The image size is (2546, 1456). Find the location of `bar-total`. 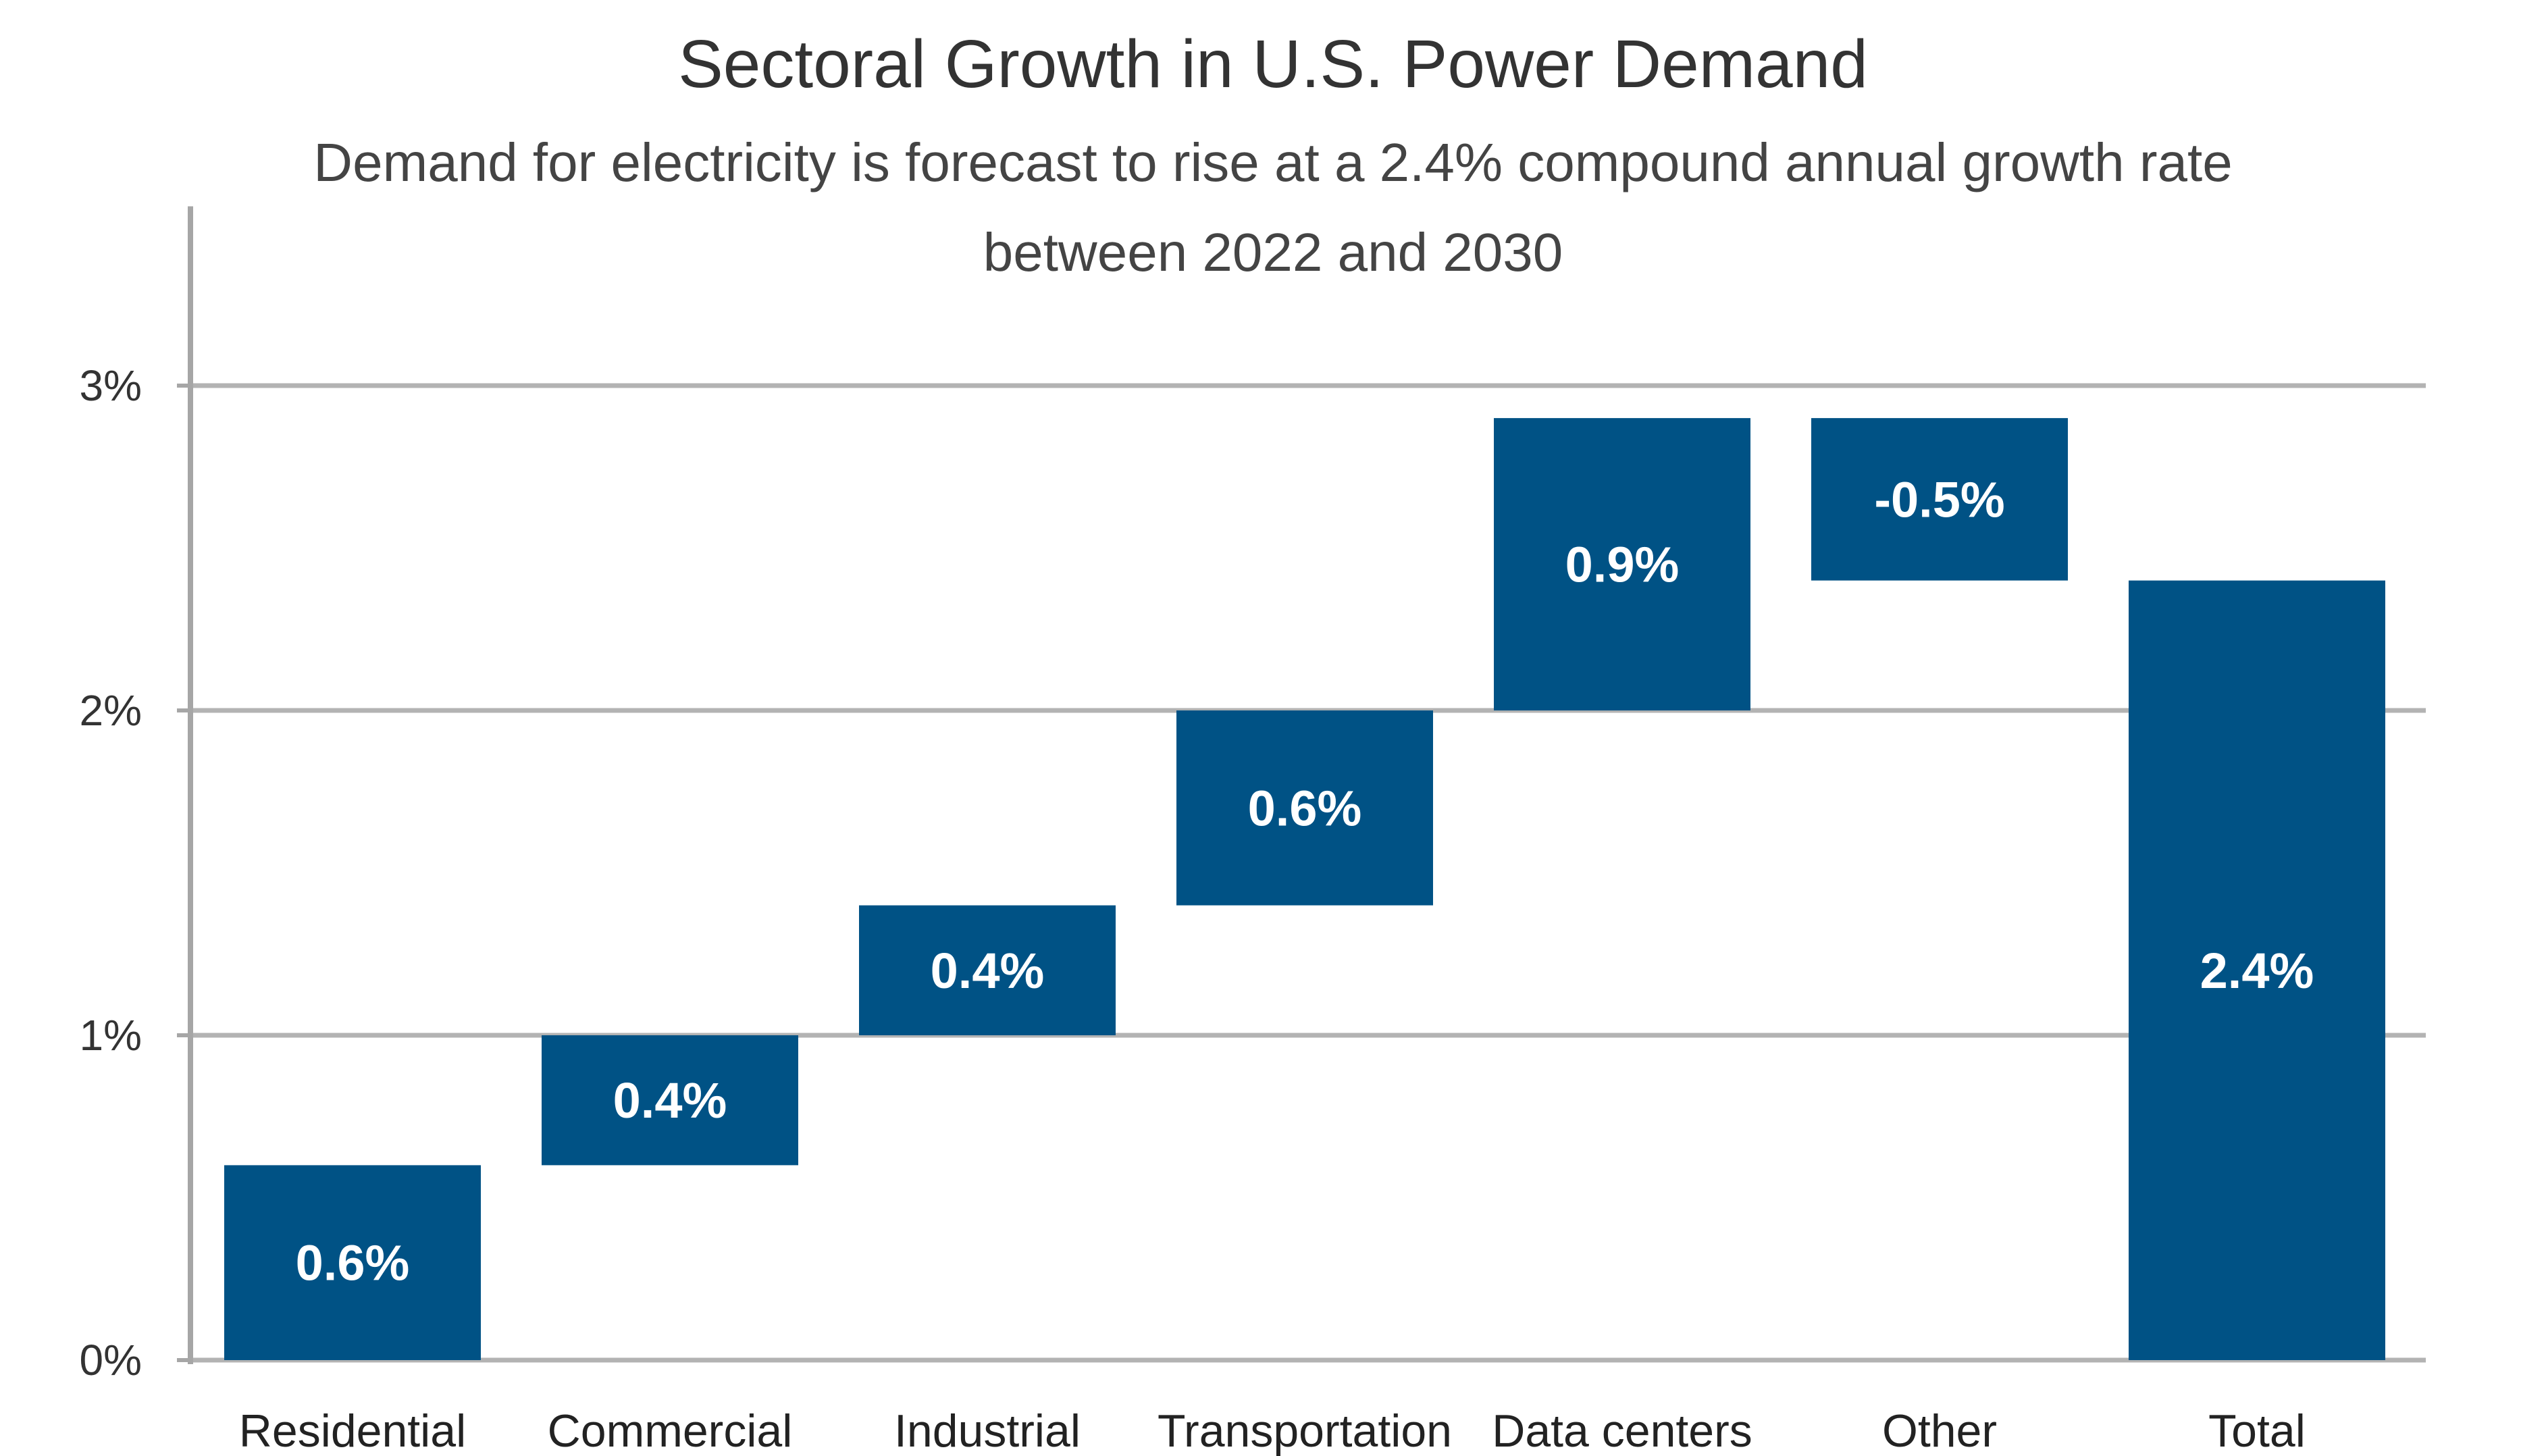

bar-total is located at coordinates (2257, 970).